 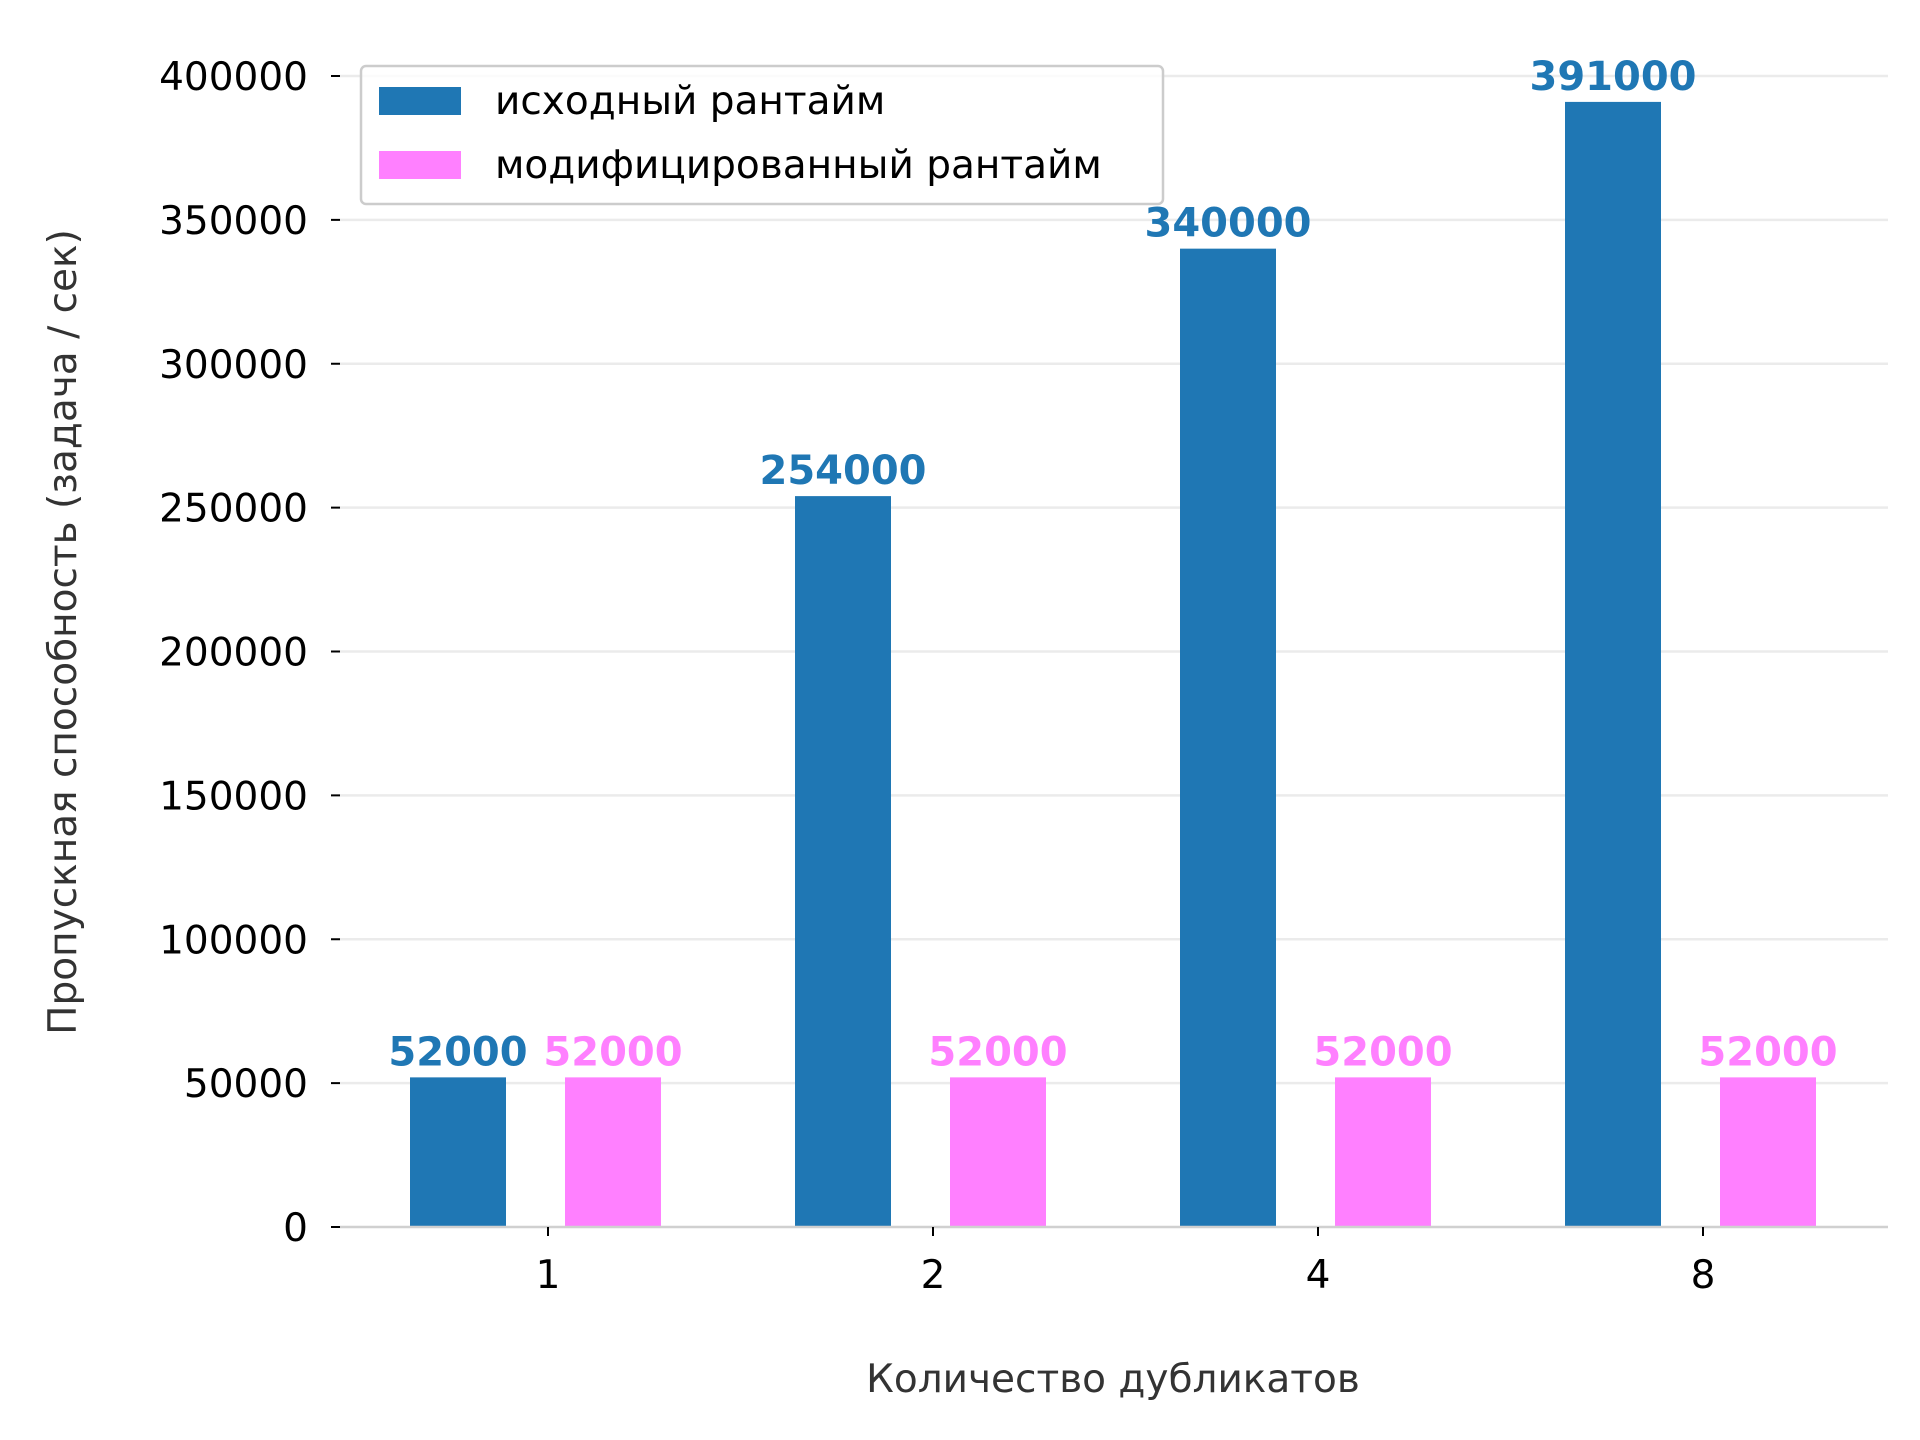 What do you see at coordinates (548, 1275) in the screenshot?
I see `x-tick-label: 1` at bounding box center [548, 1275].